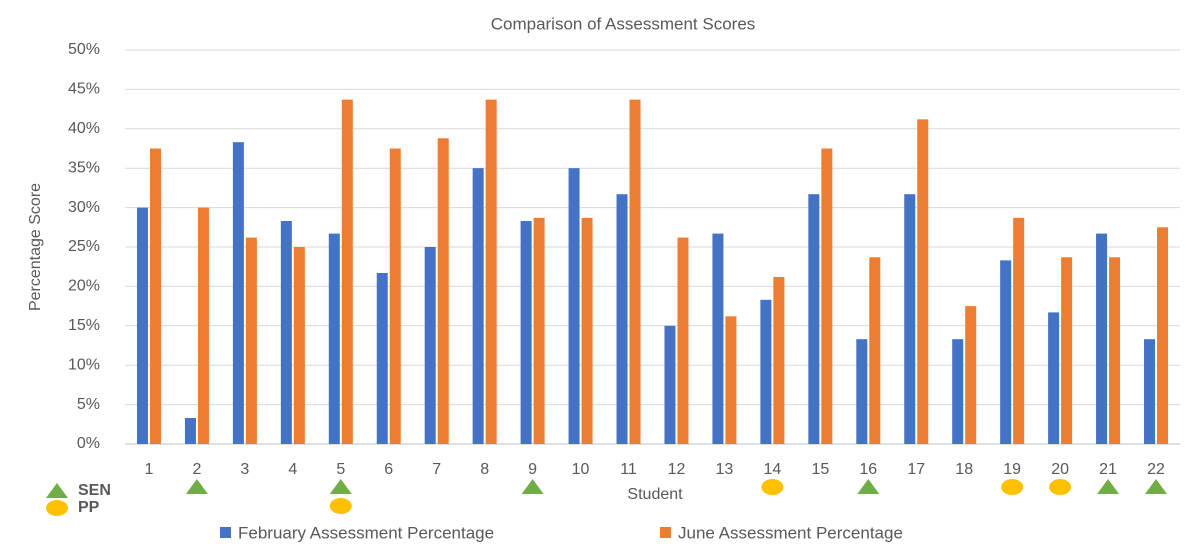 The height and width of the screenshot is (552, 1200). I want to click on y-tick-label: 30%, so click(84, 207).